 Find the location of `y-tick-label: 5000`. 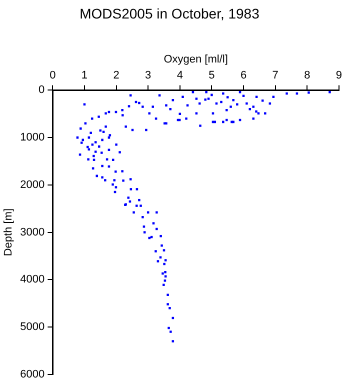

y-tick-label: 5000 is located at coordinates (32, 327).